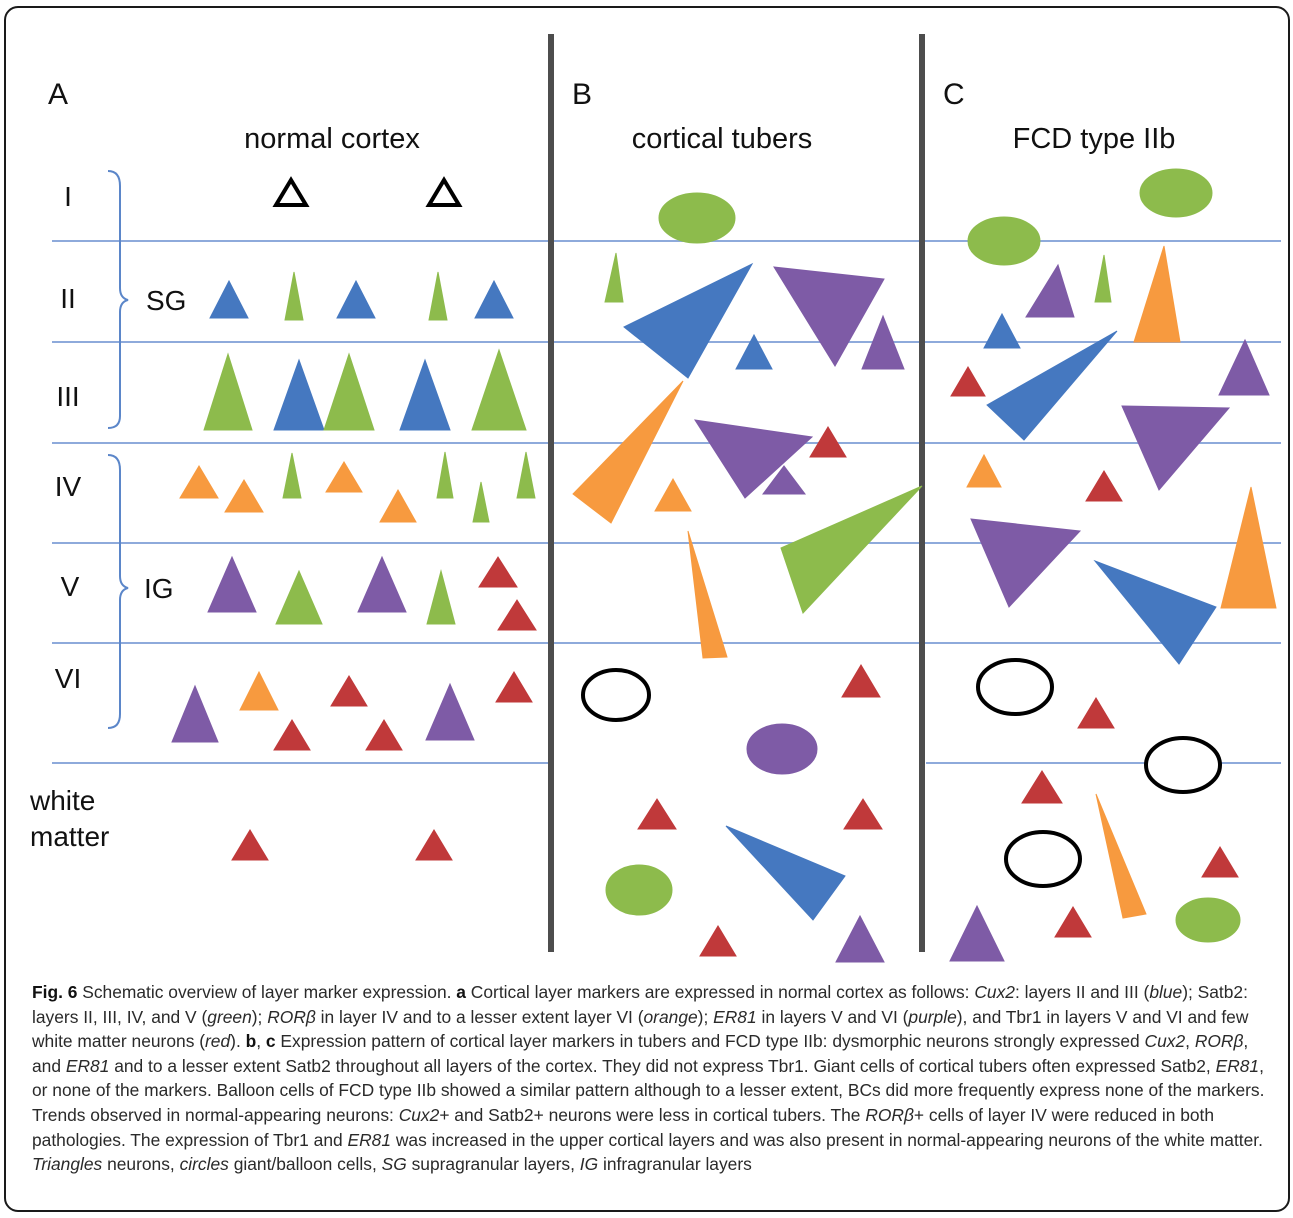 Image resolution: width=1293 pixels, height=1218 pixels. I want to click on caption-segment: c, so click(270, 1041).